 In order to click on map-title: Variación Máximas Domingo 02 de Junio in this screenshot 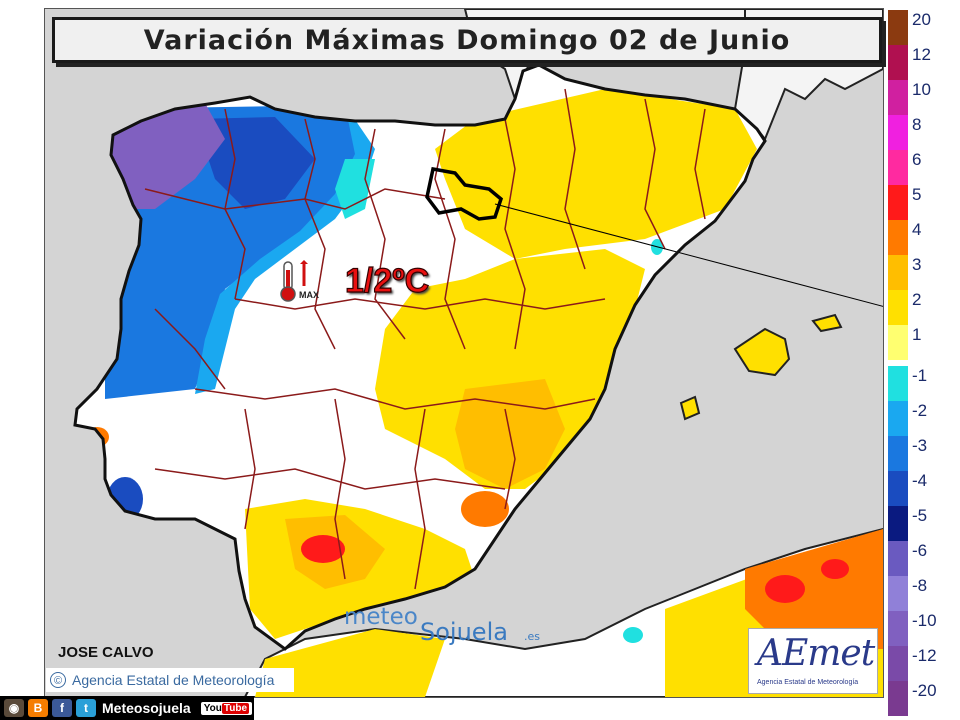, I will do `click(467, 40)`.